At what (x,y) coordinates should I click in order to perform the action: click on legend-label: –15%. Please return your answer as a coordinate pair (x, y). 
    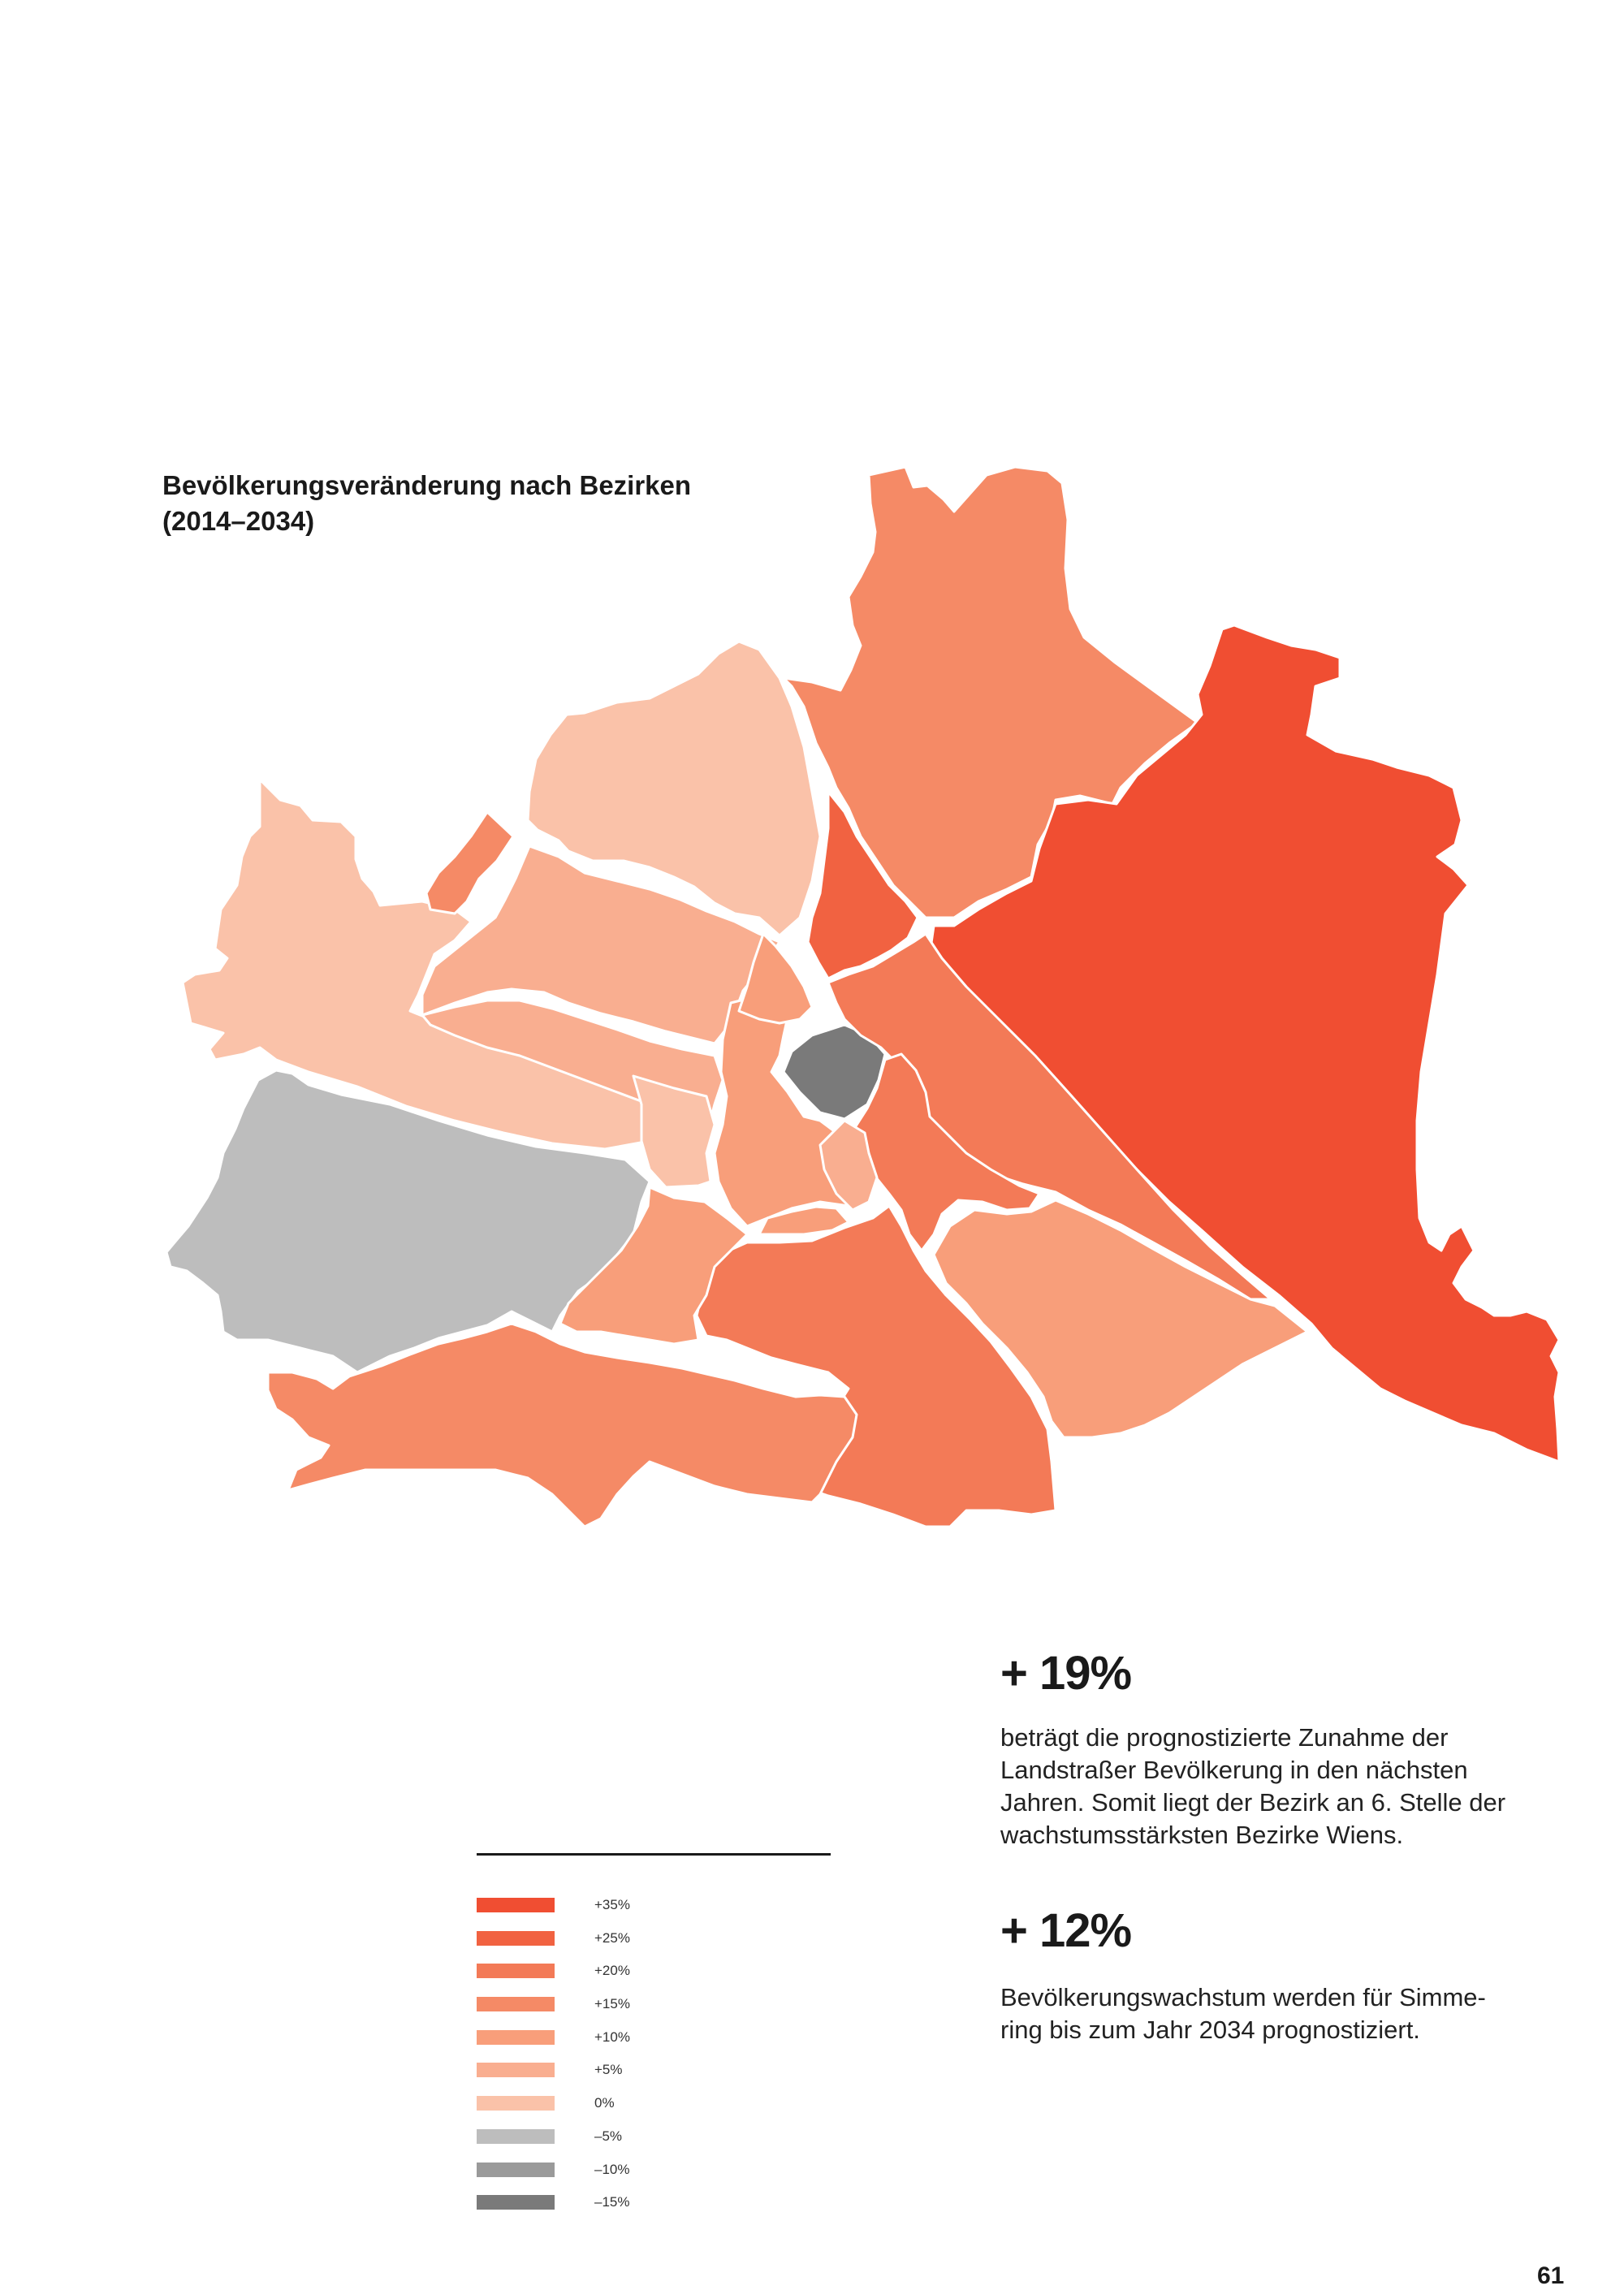
    Looking at the image, I should click on (612, 2202).